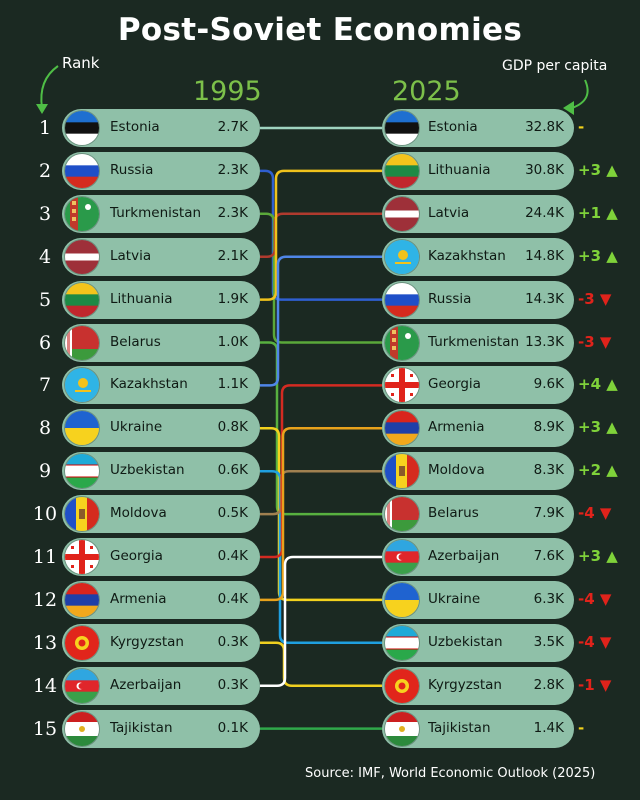 The width and height of the screenshot is (640, 800). What do you see at coordinates (478, 128) in the screenshot?
I see `right-row-estonia: Estonia 32.8K` at bounding box center [478, 128].